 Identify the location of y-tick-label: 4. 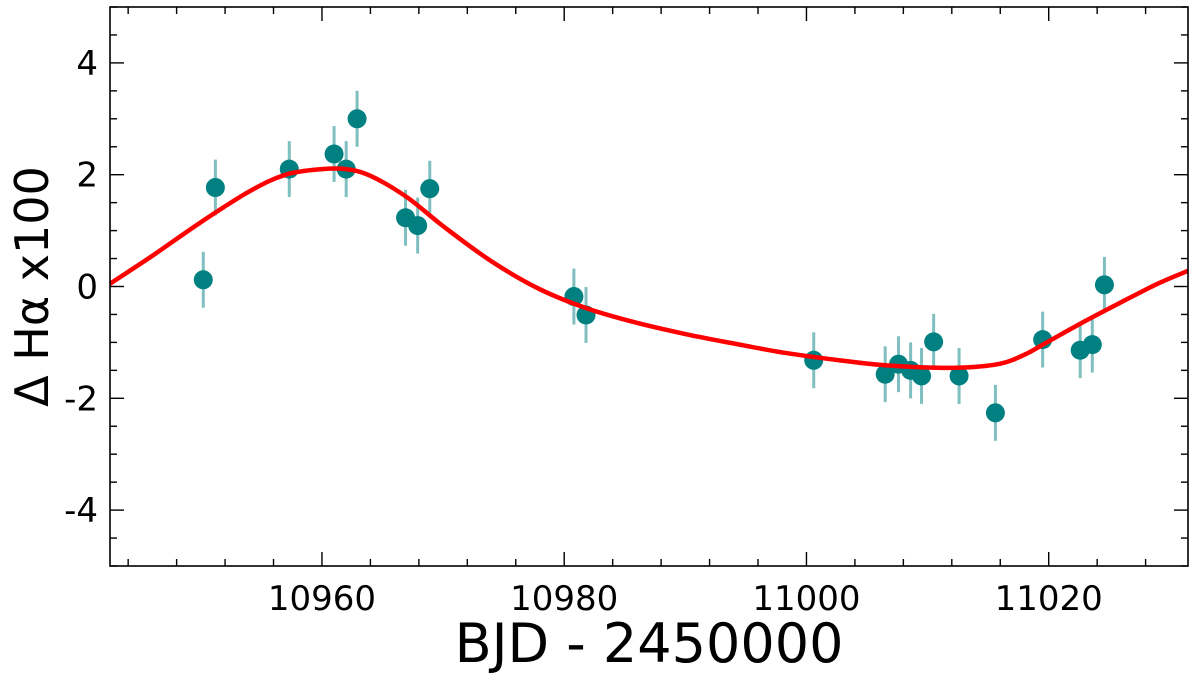
(87, 64).